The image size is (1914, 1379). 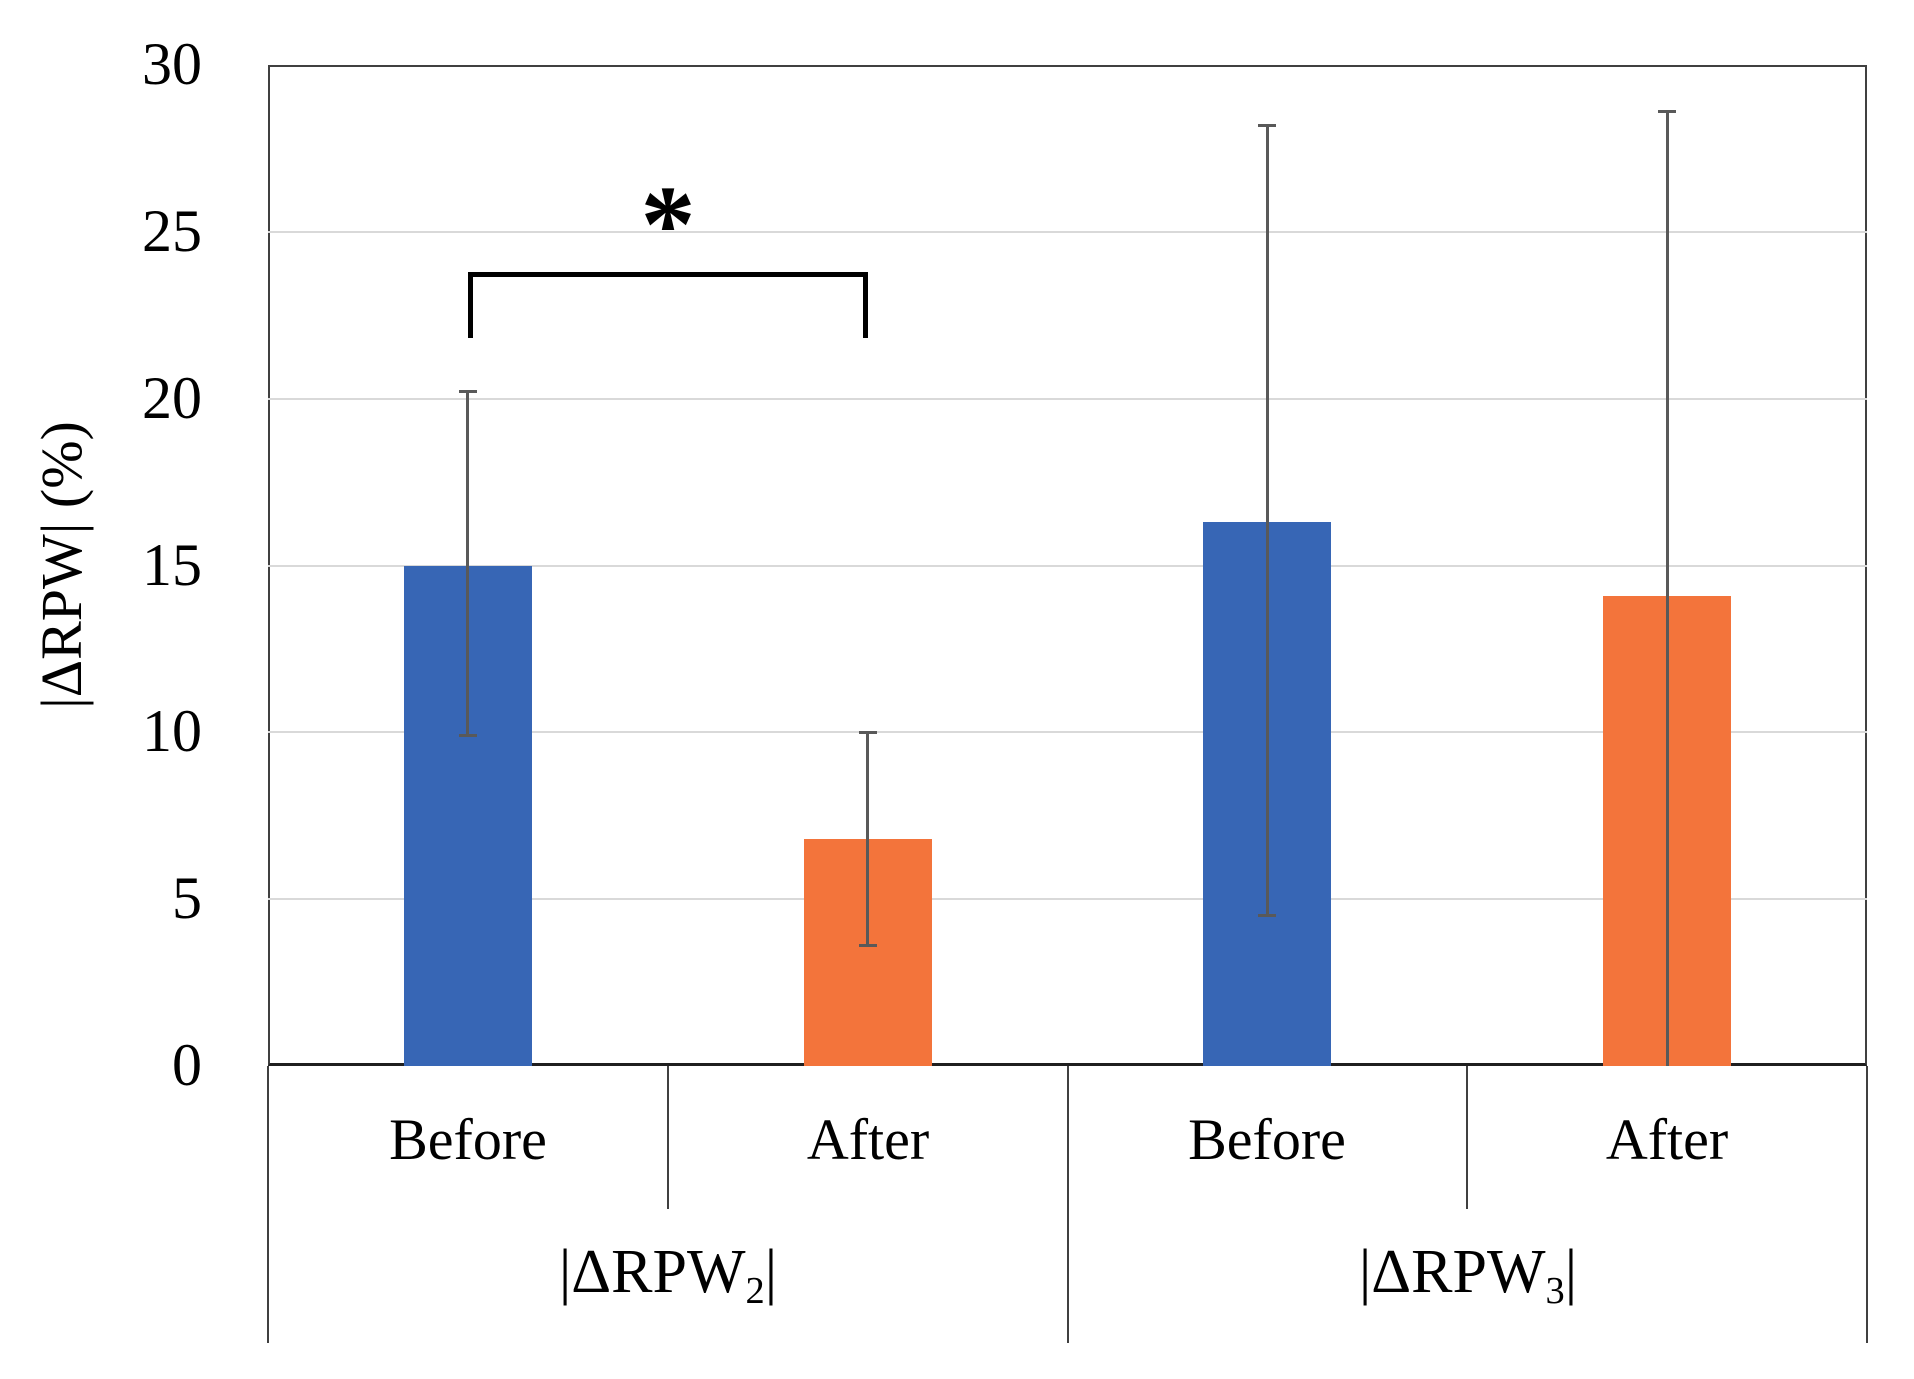 I want to click on group-label-rpw3-sub: 3, so click(x=1555, y=1290).